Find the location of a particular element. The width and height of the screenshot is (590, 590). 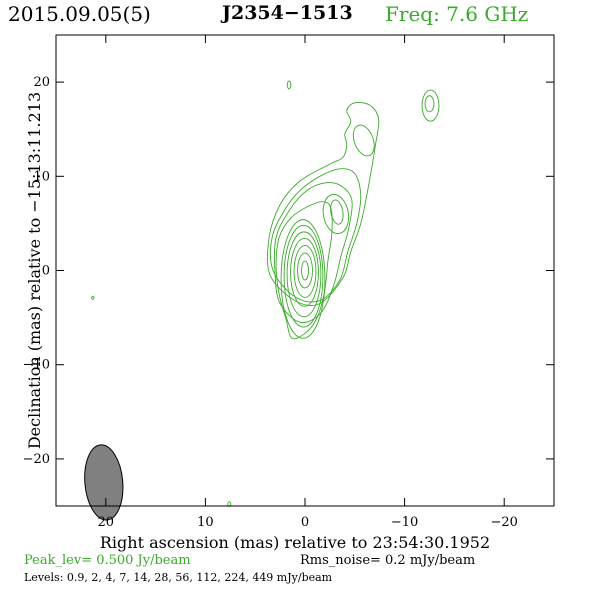

observing-frequency: Freq: 7.6 GHz is located at coordinates (457, 14).